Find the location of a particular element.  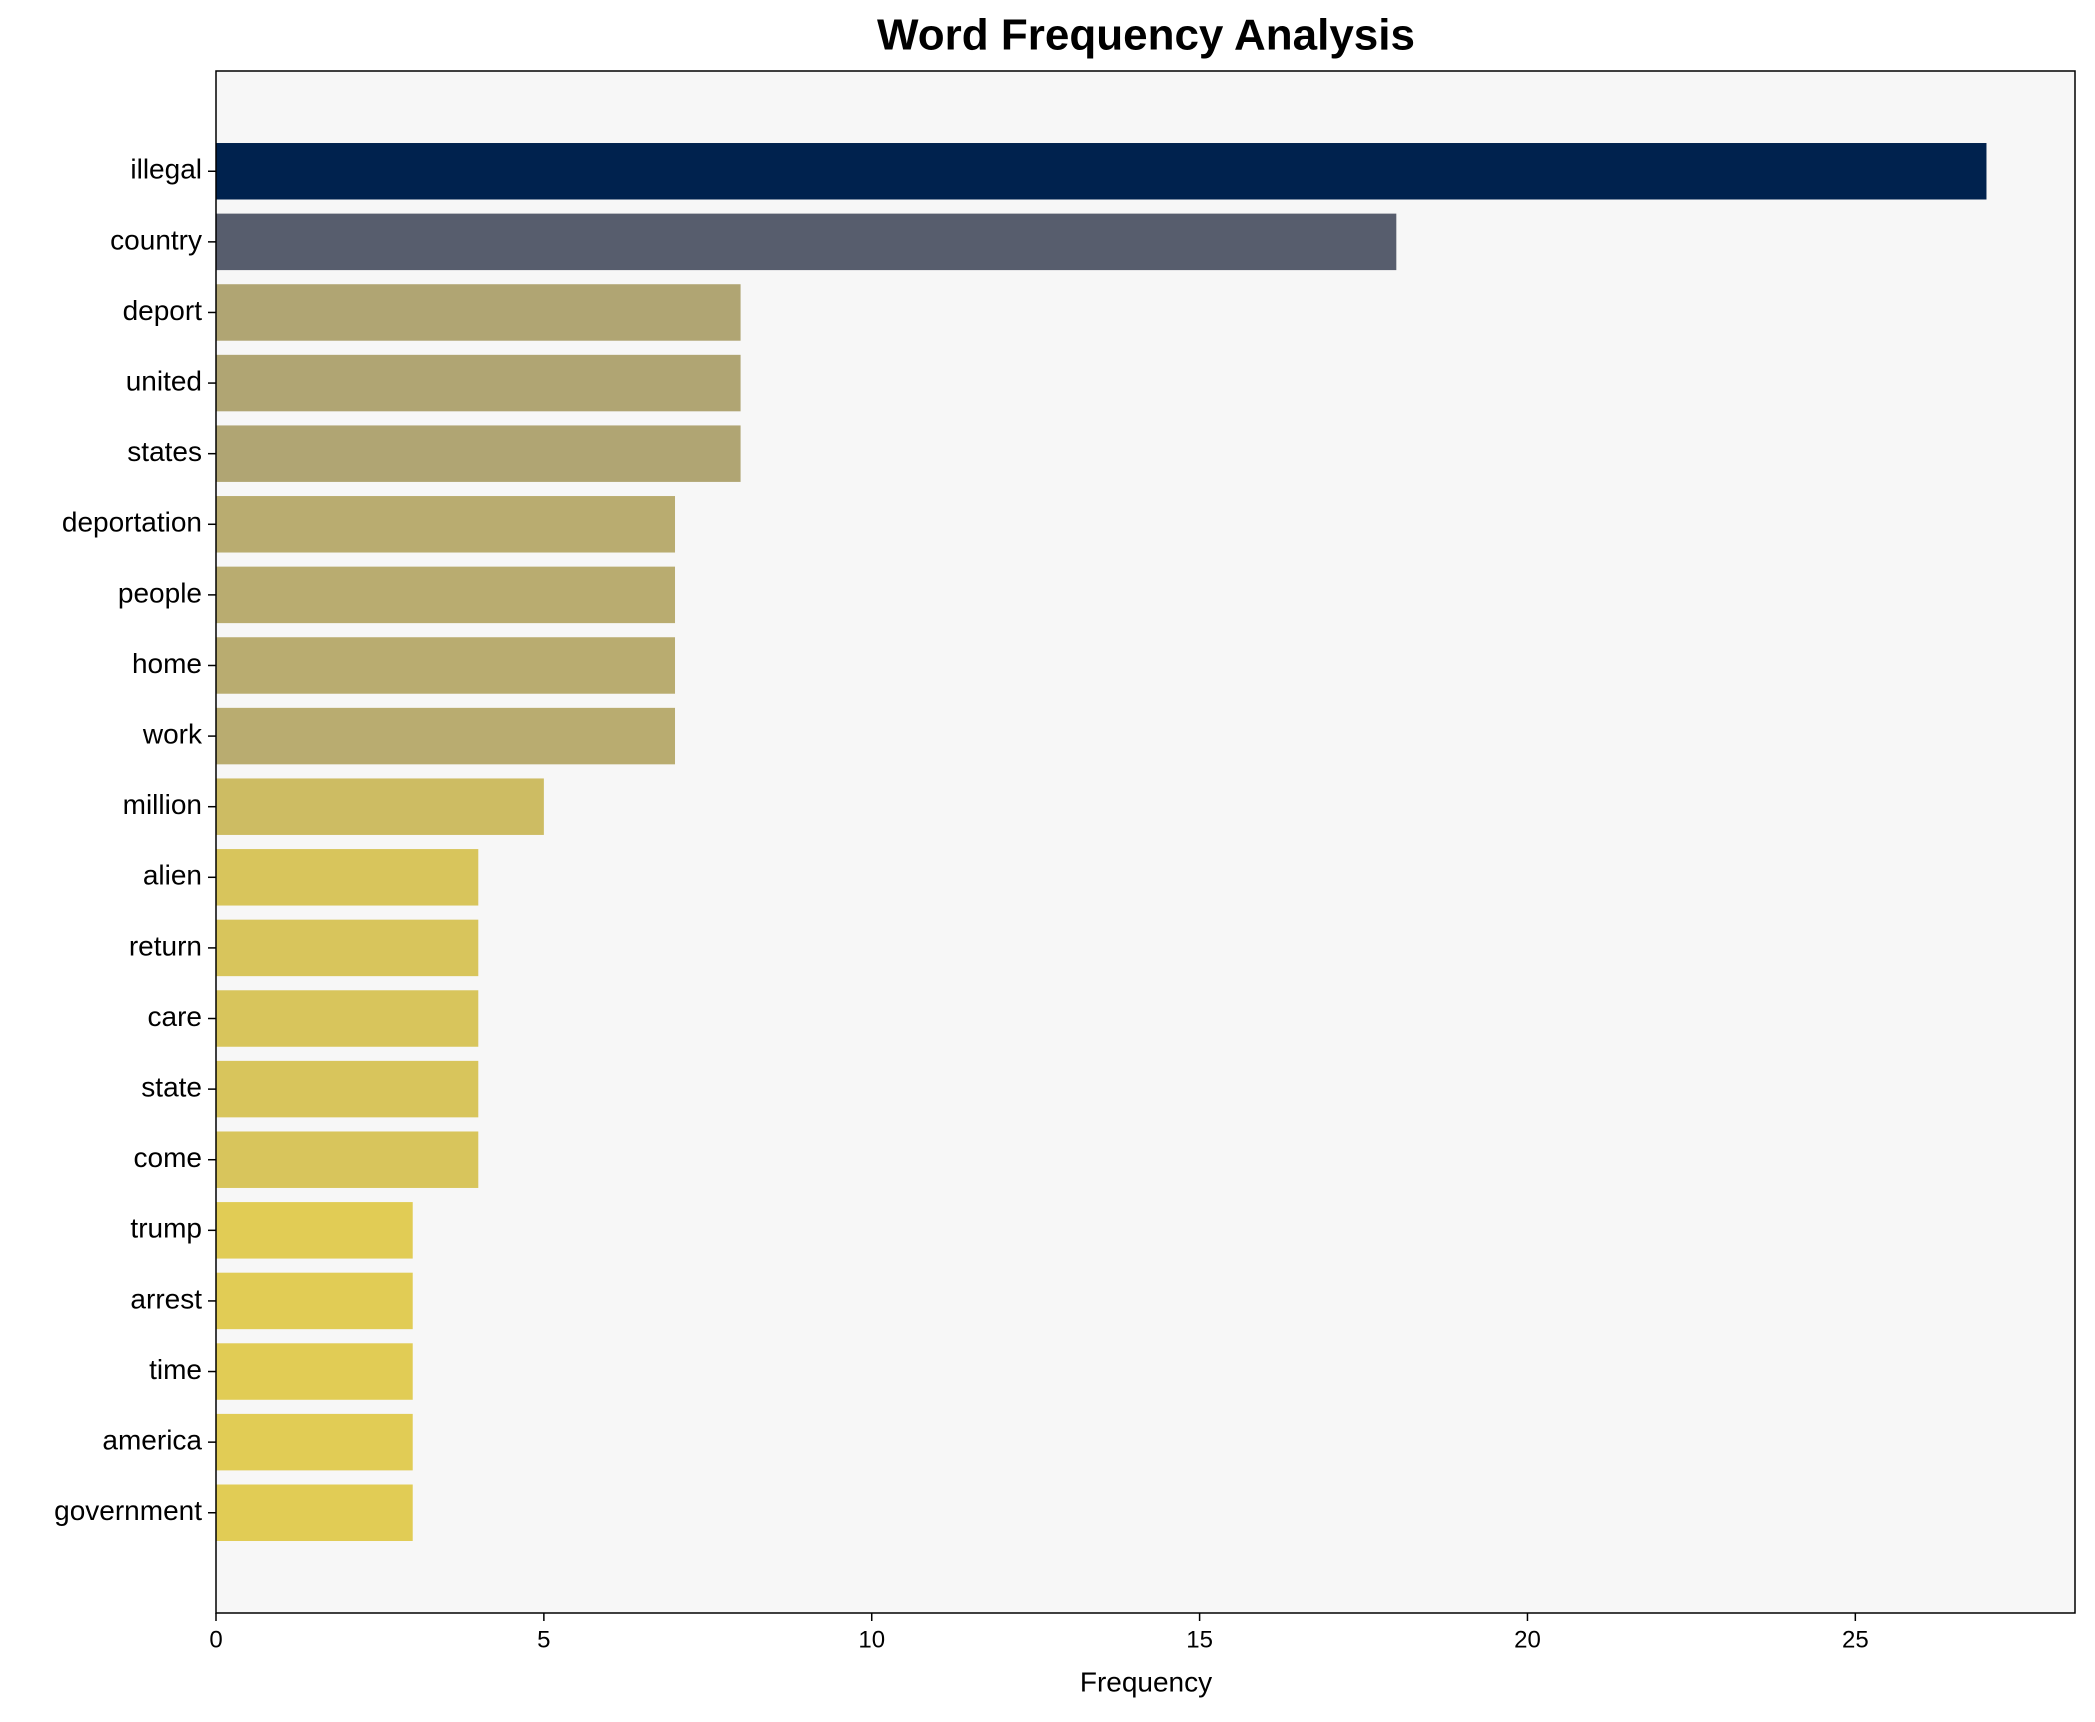

y-tick-label: trump is located at coordinates (166, 1228).